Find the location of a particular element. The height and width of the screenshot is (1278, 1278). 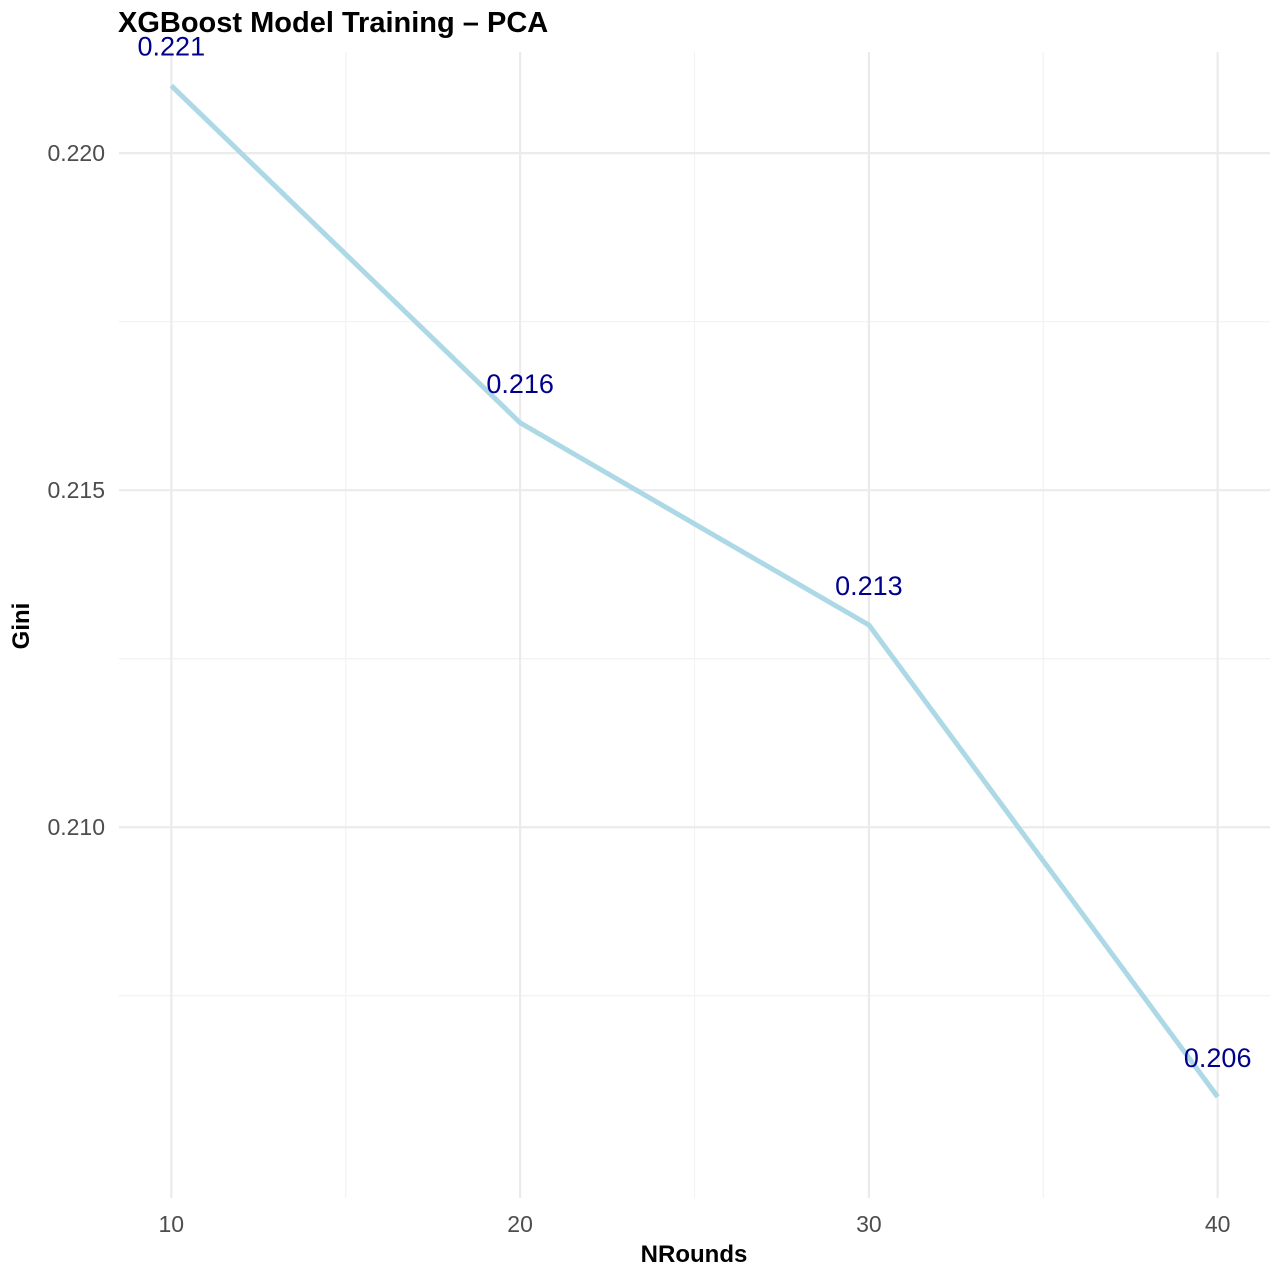

x-tick-label: 30 is located at coordinates (869, 1224).